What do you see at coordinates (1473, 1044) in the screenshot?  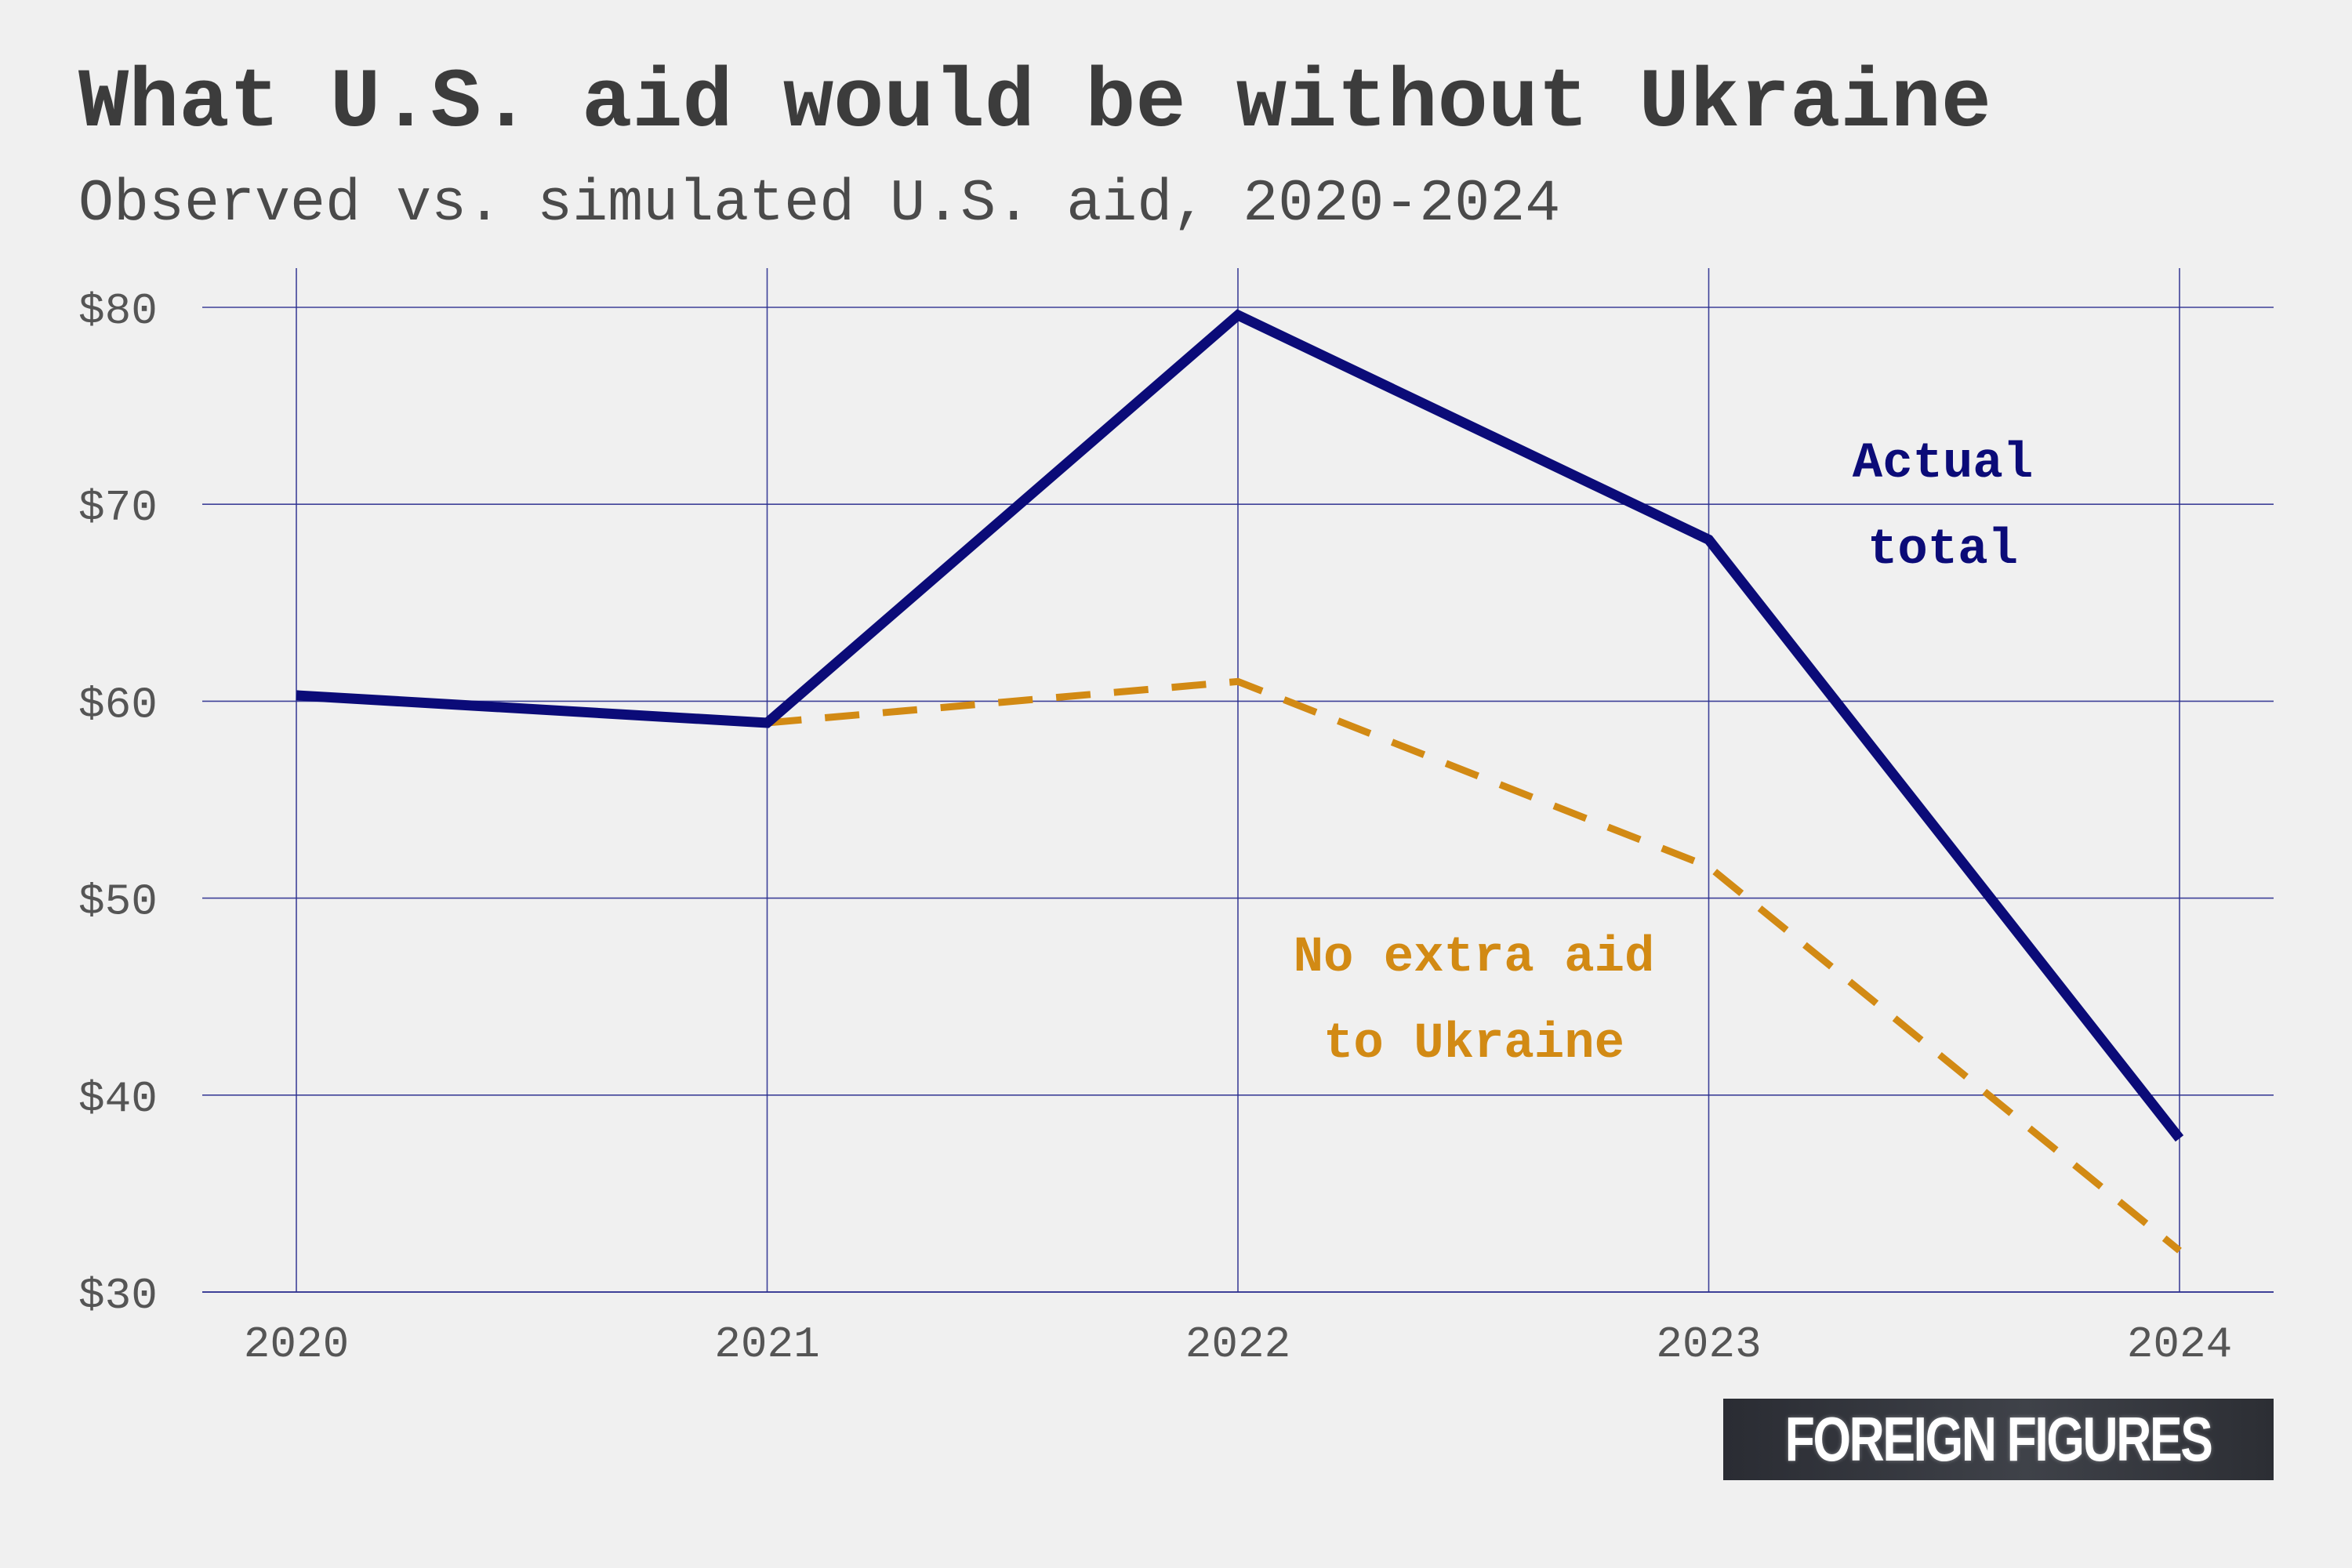 I see `annotation-simulated-line-2: to Ukraine` at bounding box center [1473, 1044].